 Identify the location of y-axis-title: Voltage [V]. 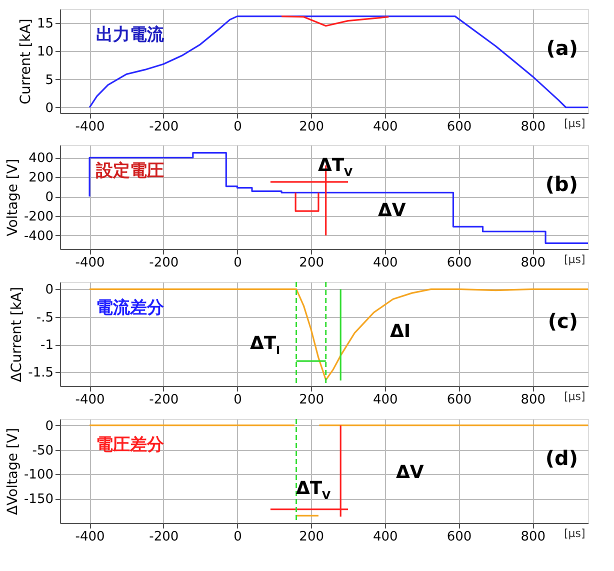
(12, 197).